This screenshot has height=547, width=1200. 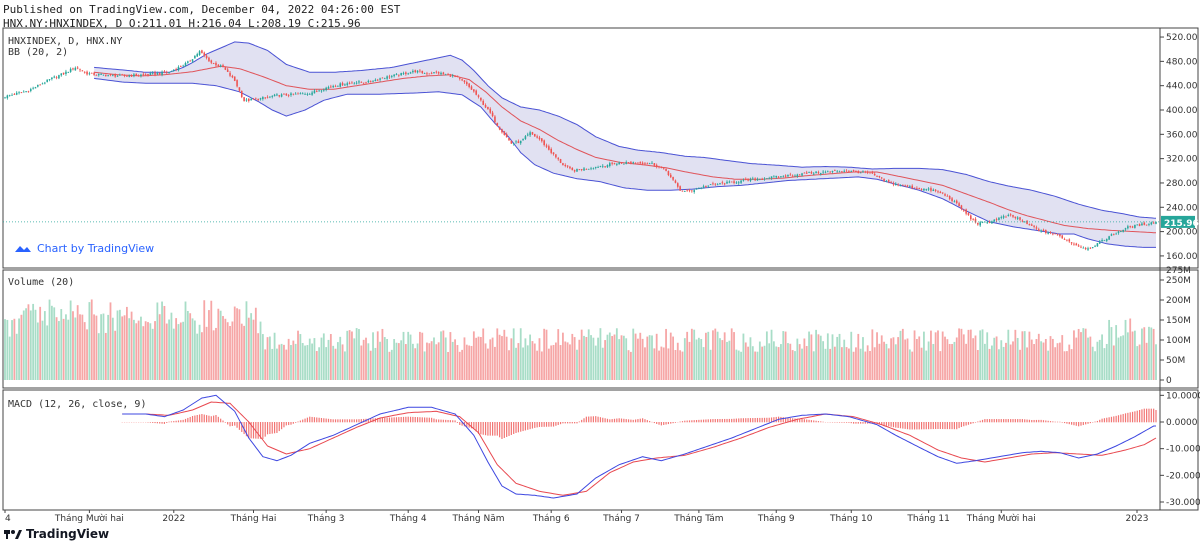 I want to click on chart-credit-link: Chart by TradingView, so click(x=84, y=248).